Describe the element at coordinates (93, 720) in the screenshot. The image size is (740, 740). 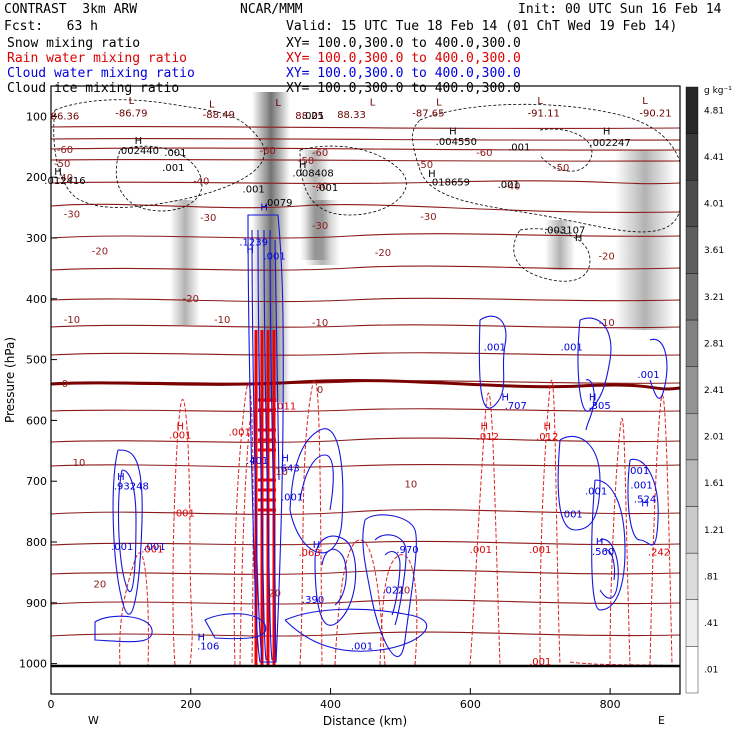
I see `west-marker: W` at that location.